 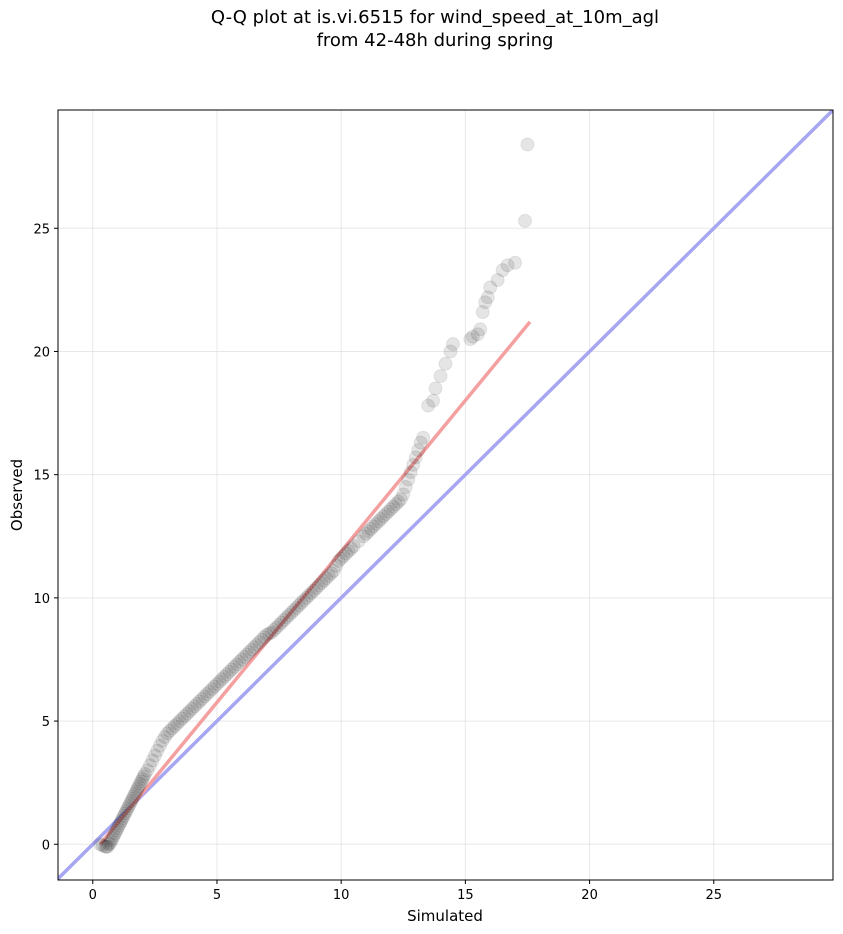 What do you see at coordinates (465, 895) in the screenshot?
I see `x-tick-label: 15` at bounding box center [465, 895].